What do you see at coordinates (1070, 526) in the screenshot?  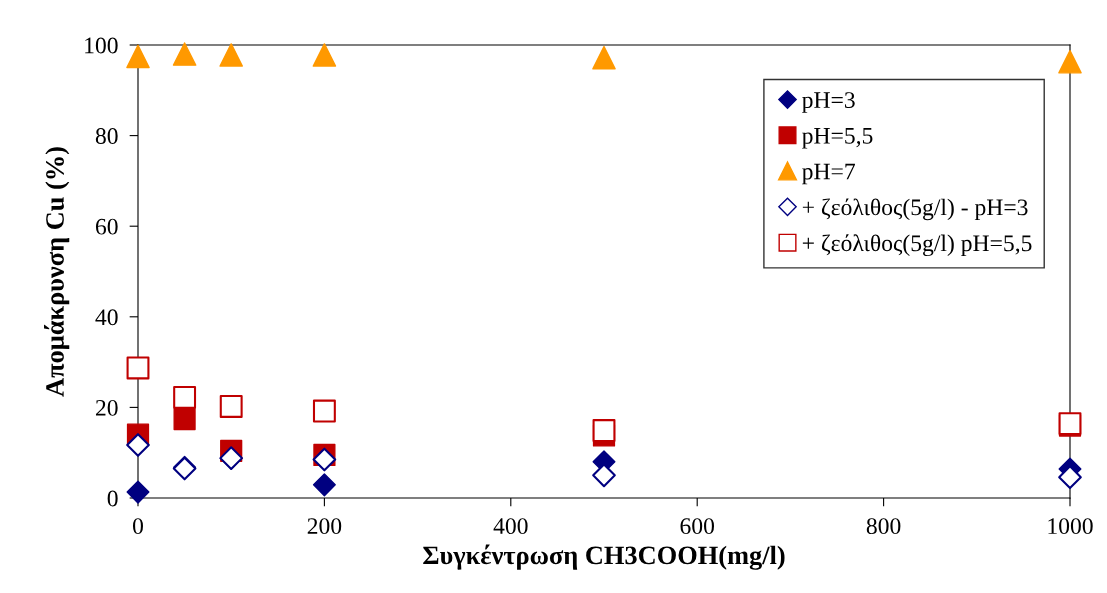 I see `x-tick-label: 1000` at bounding box center [1070, 526].